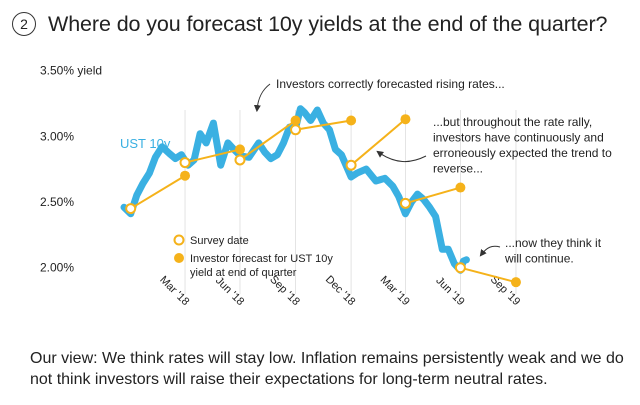 The image size is (640, 405). I want to click on y-tick-label-2: 2.50%, so click(57, 202).